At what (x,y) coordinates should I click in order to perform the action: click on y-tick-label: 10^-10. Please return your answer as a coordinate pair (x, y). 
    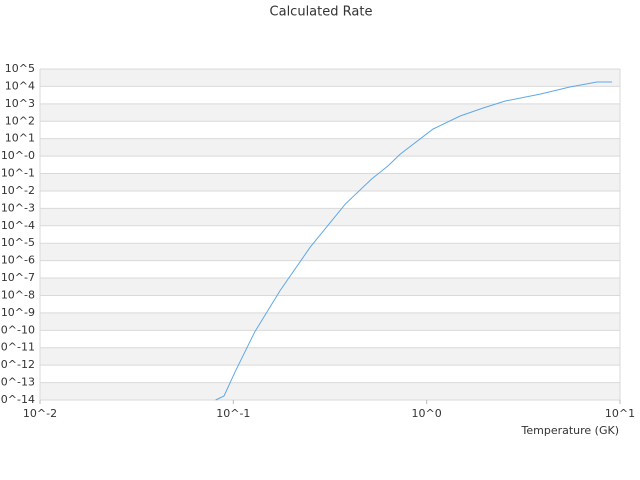
    Looking at the image, I should click on (17, 329).